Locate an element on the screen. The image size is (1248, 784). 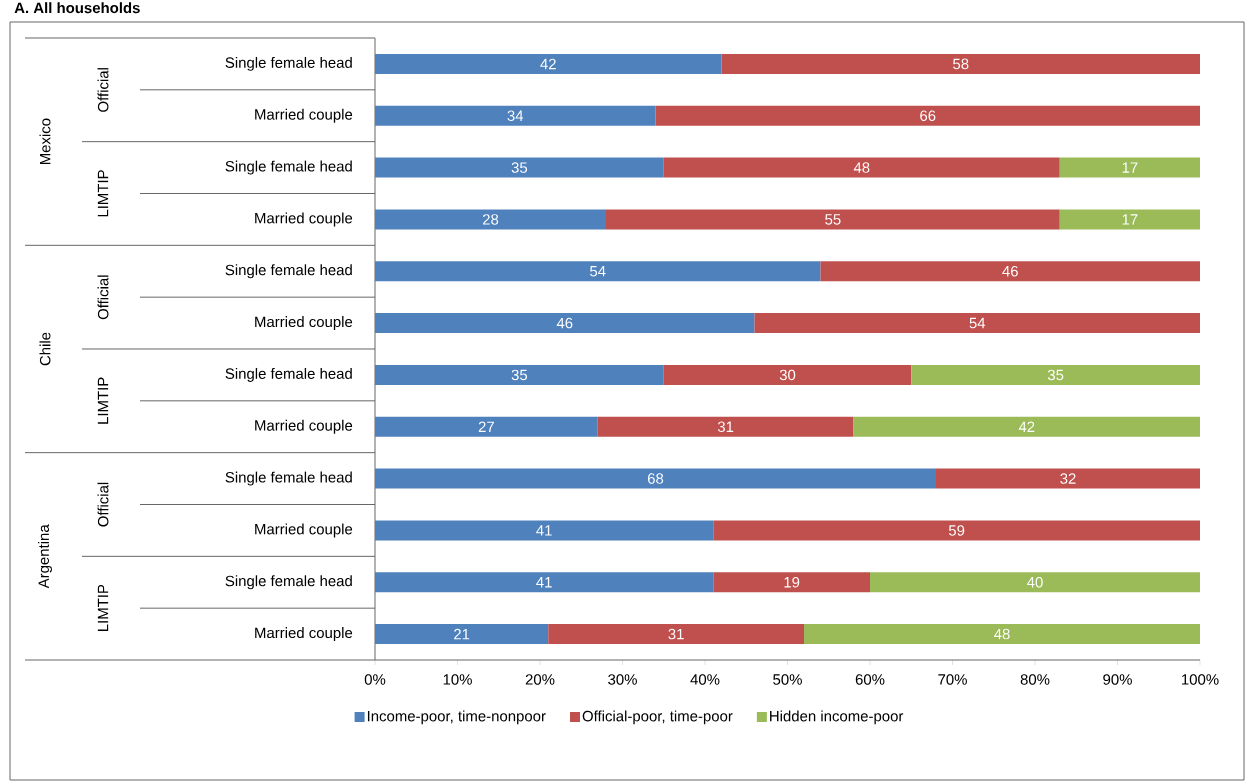
data-label: 59 is located at coordinates (956, 530).